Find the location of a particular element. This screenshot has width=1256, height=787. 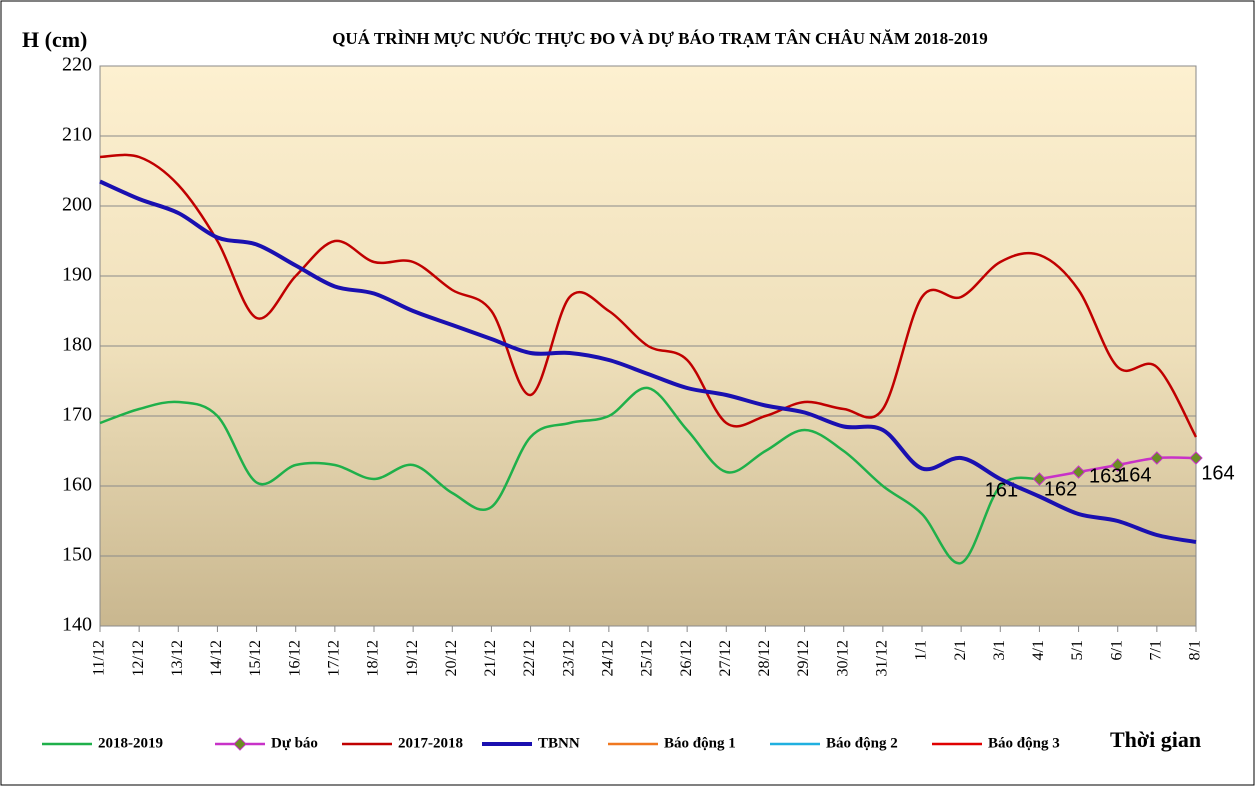

y-tick-label: 160 is located at coordinates (77, 485).